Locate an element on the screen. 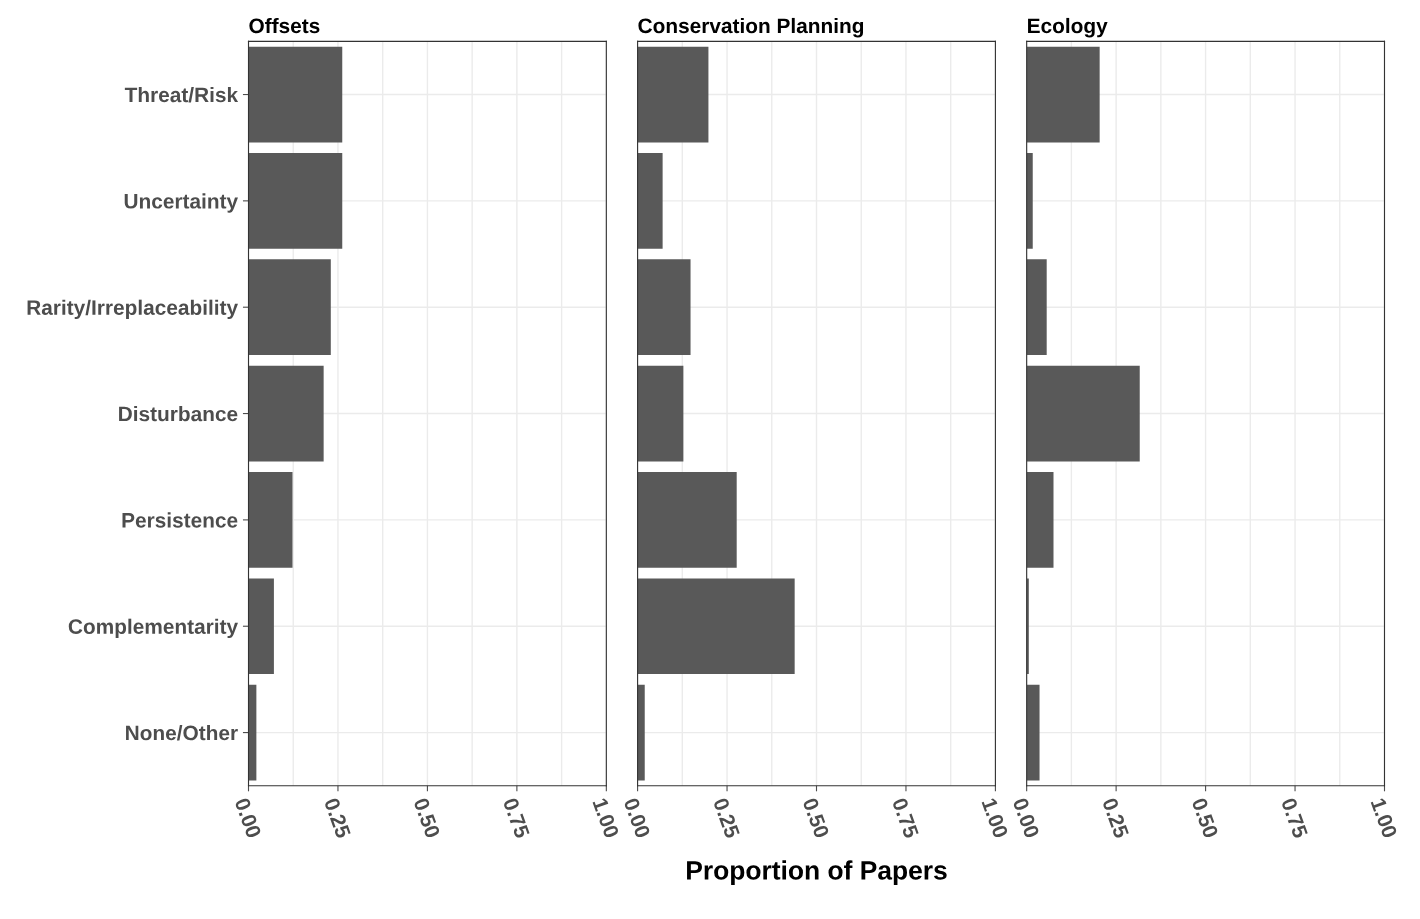 The height and width of the screenshot is (919, 1420). chart-title: Ecology is located at coordinates (1068, 27).